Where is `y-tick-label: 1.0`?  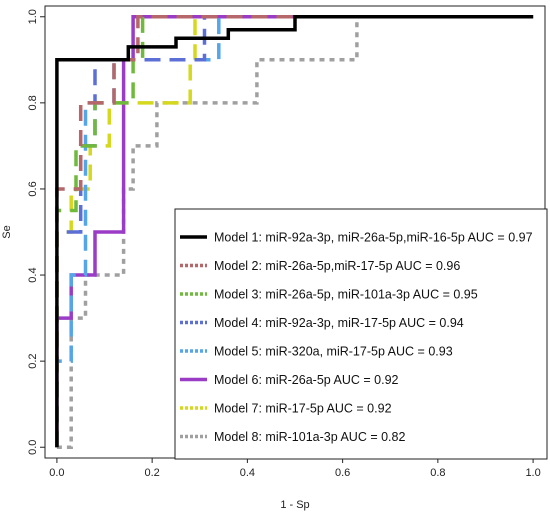
y-tick-label: 1.0 is located at coordinates (33, 16).